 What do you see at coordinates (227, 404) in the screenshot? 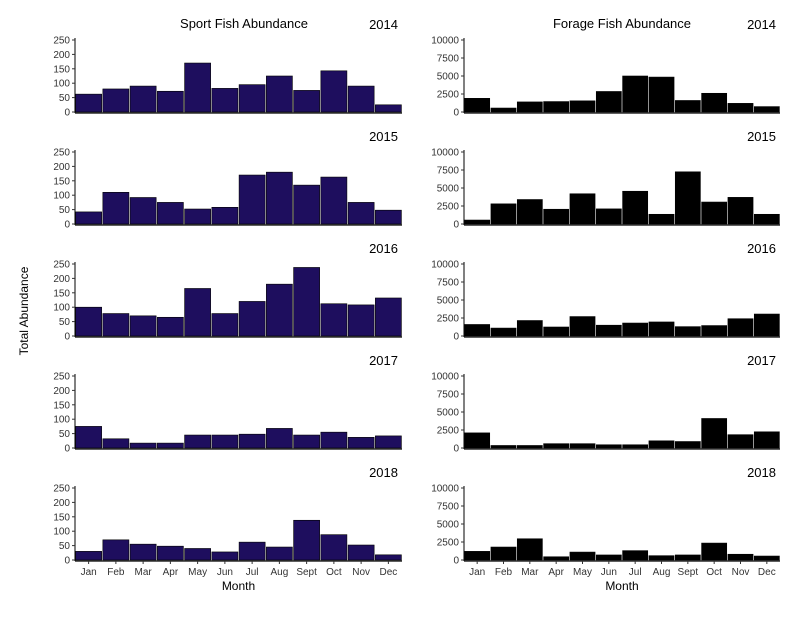
I see `facet-2017: 2017 0 50 100 150 200 250` at bounding box center [227, 404].